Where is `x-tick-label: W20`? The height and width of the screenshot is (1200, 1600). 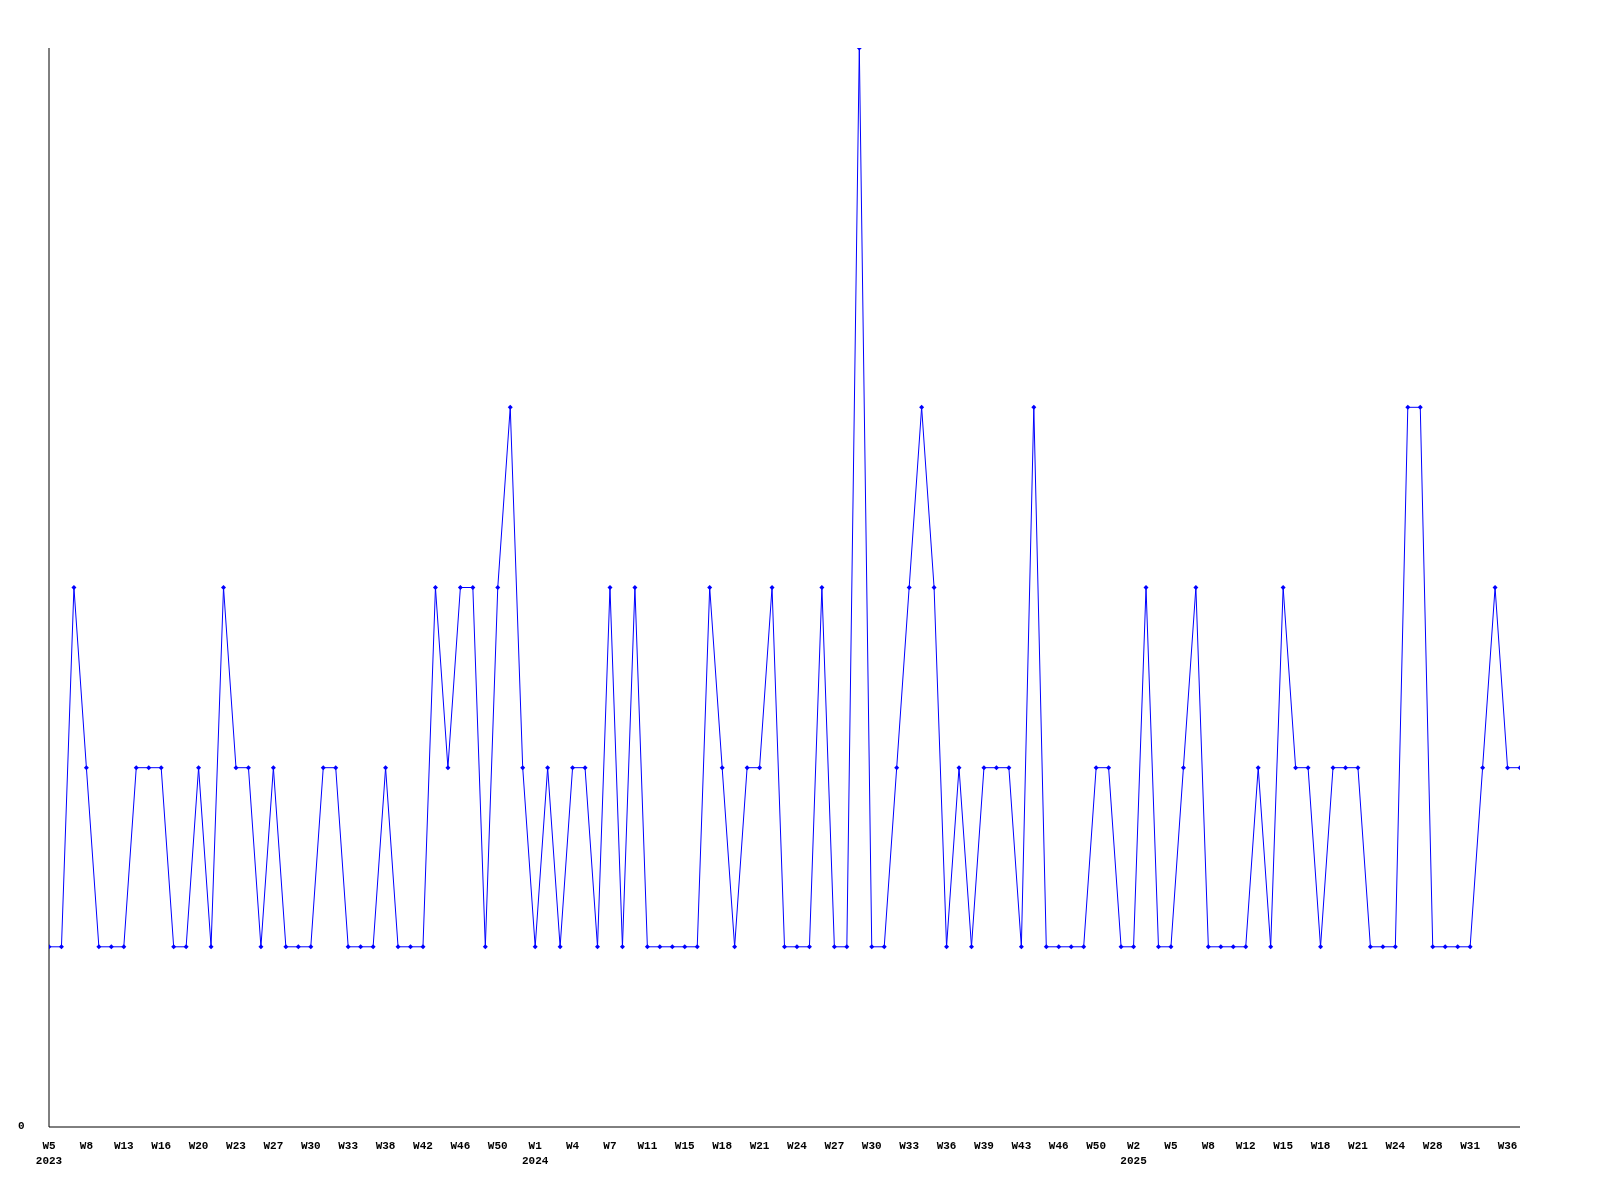
x-tick-label: W20 is located at coordinates (198, 1146).